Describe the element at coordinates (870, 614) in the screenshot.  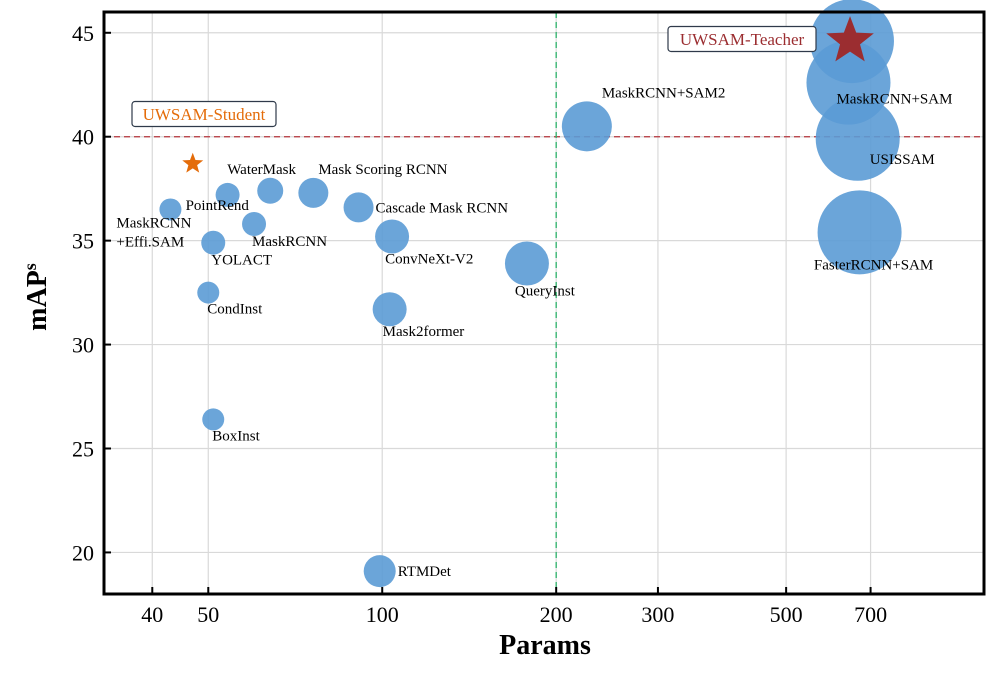
I see `x-tick-label: 700` at that location.